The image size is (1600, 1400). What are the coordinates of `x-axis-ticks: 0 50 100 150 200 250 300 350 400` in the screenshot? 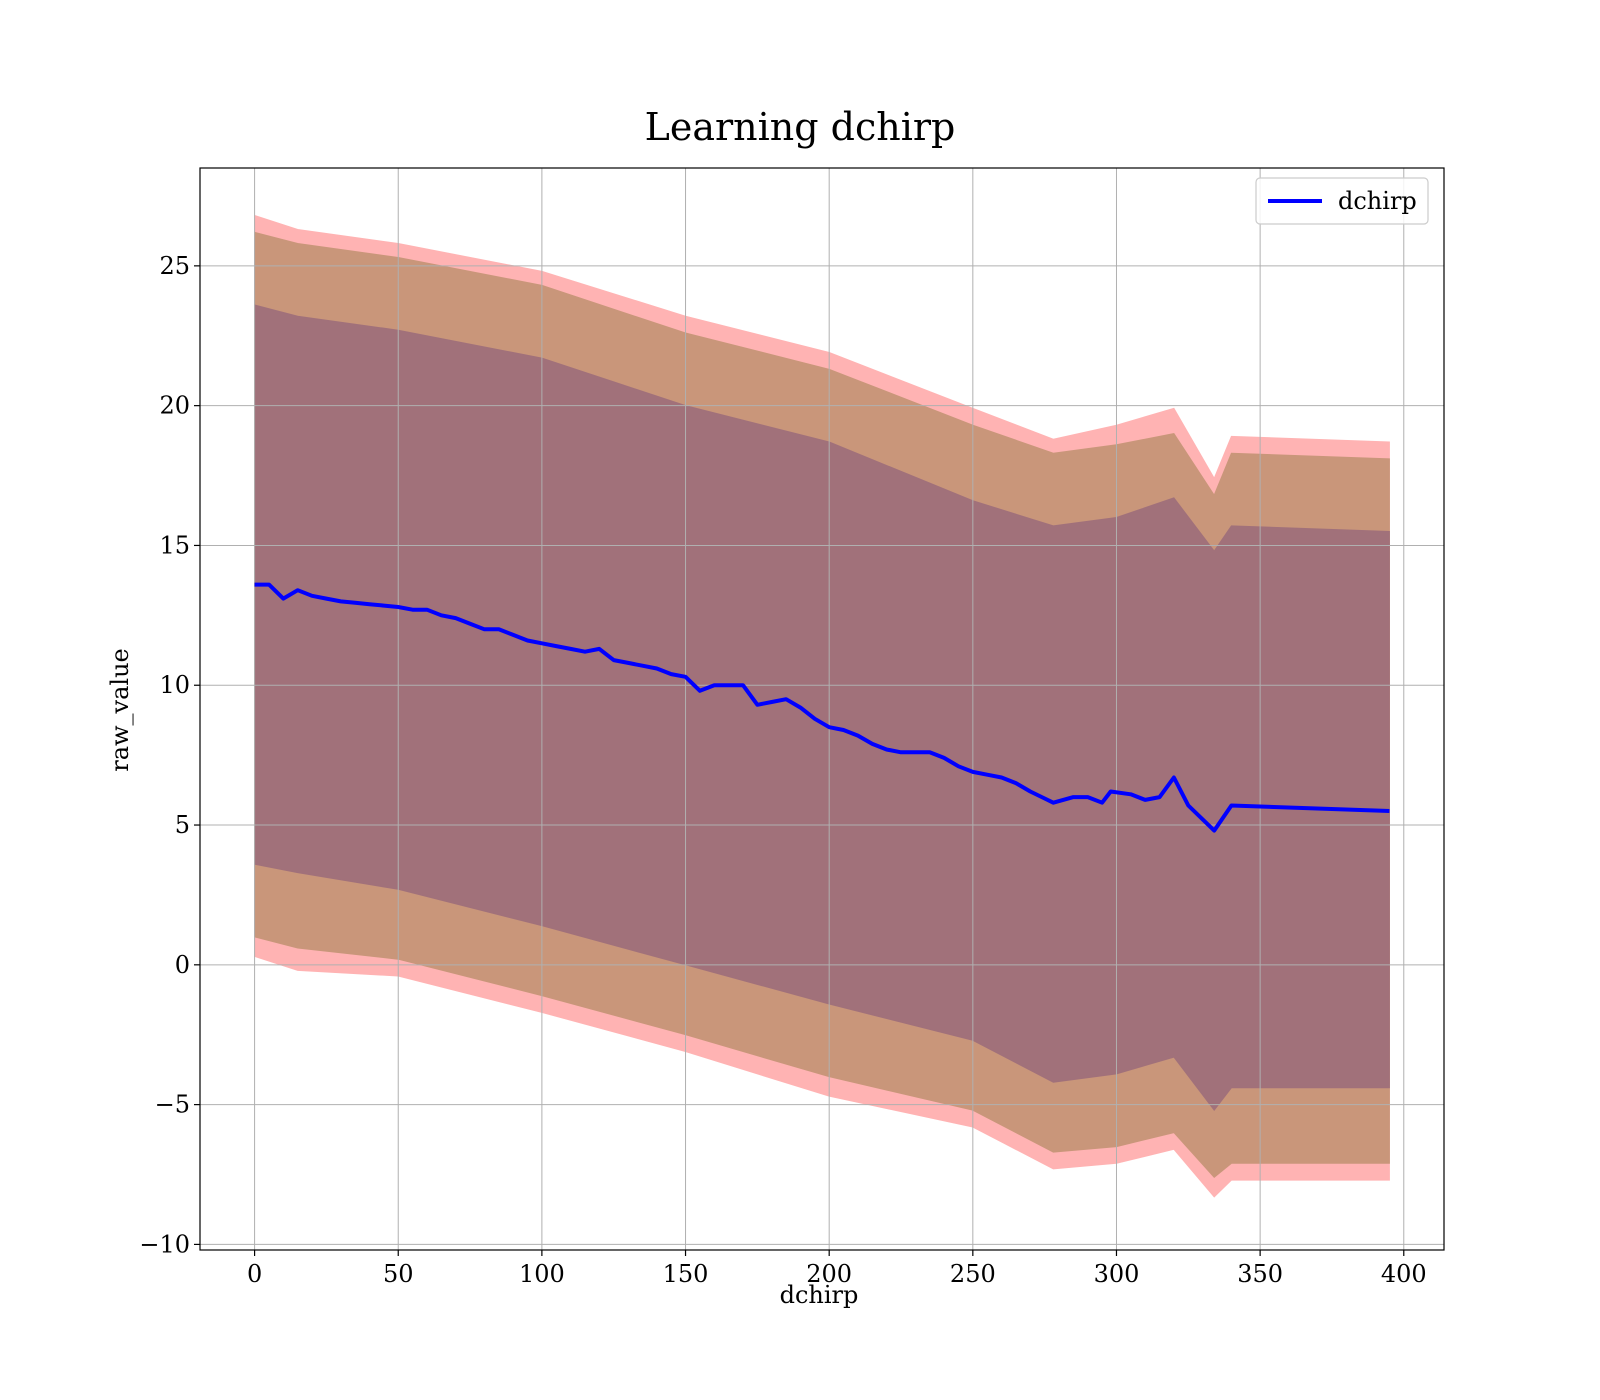 It's located at (837, 1269).